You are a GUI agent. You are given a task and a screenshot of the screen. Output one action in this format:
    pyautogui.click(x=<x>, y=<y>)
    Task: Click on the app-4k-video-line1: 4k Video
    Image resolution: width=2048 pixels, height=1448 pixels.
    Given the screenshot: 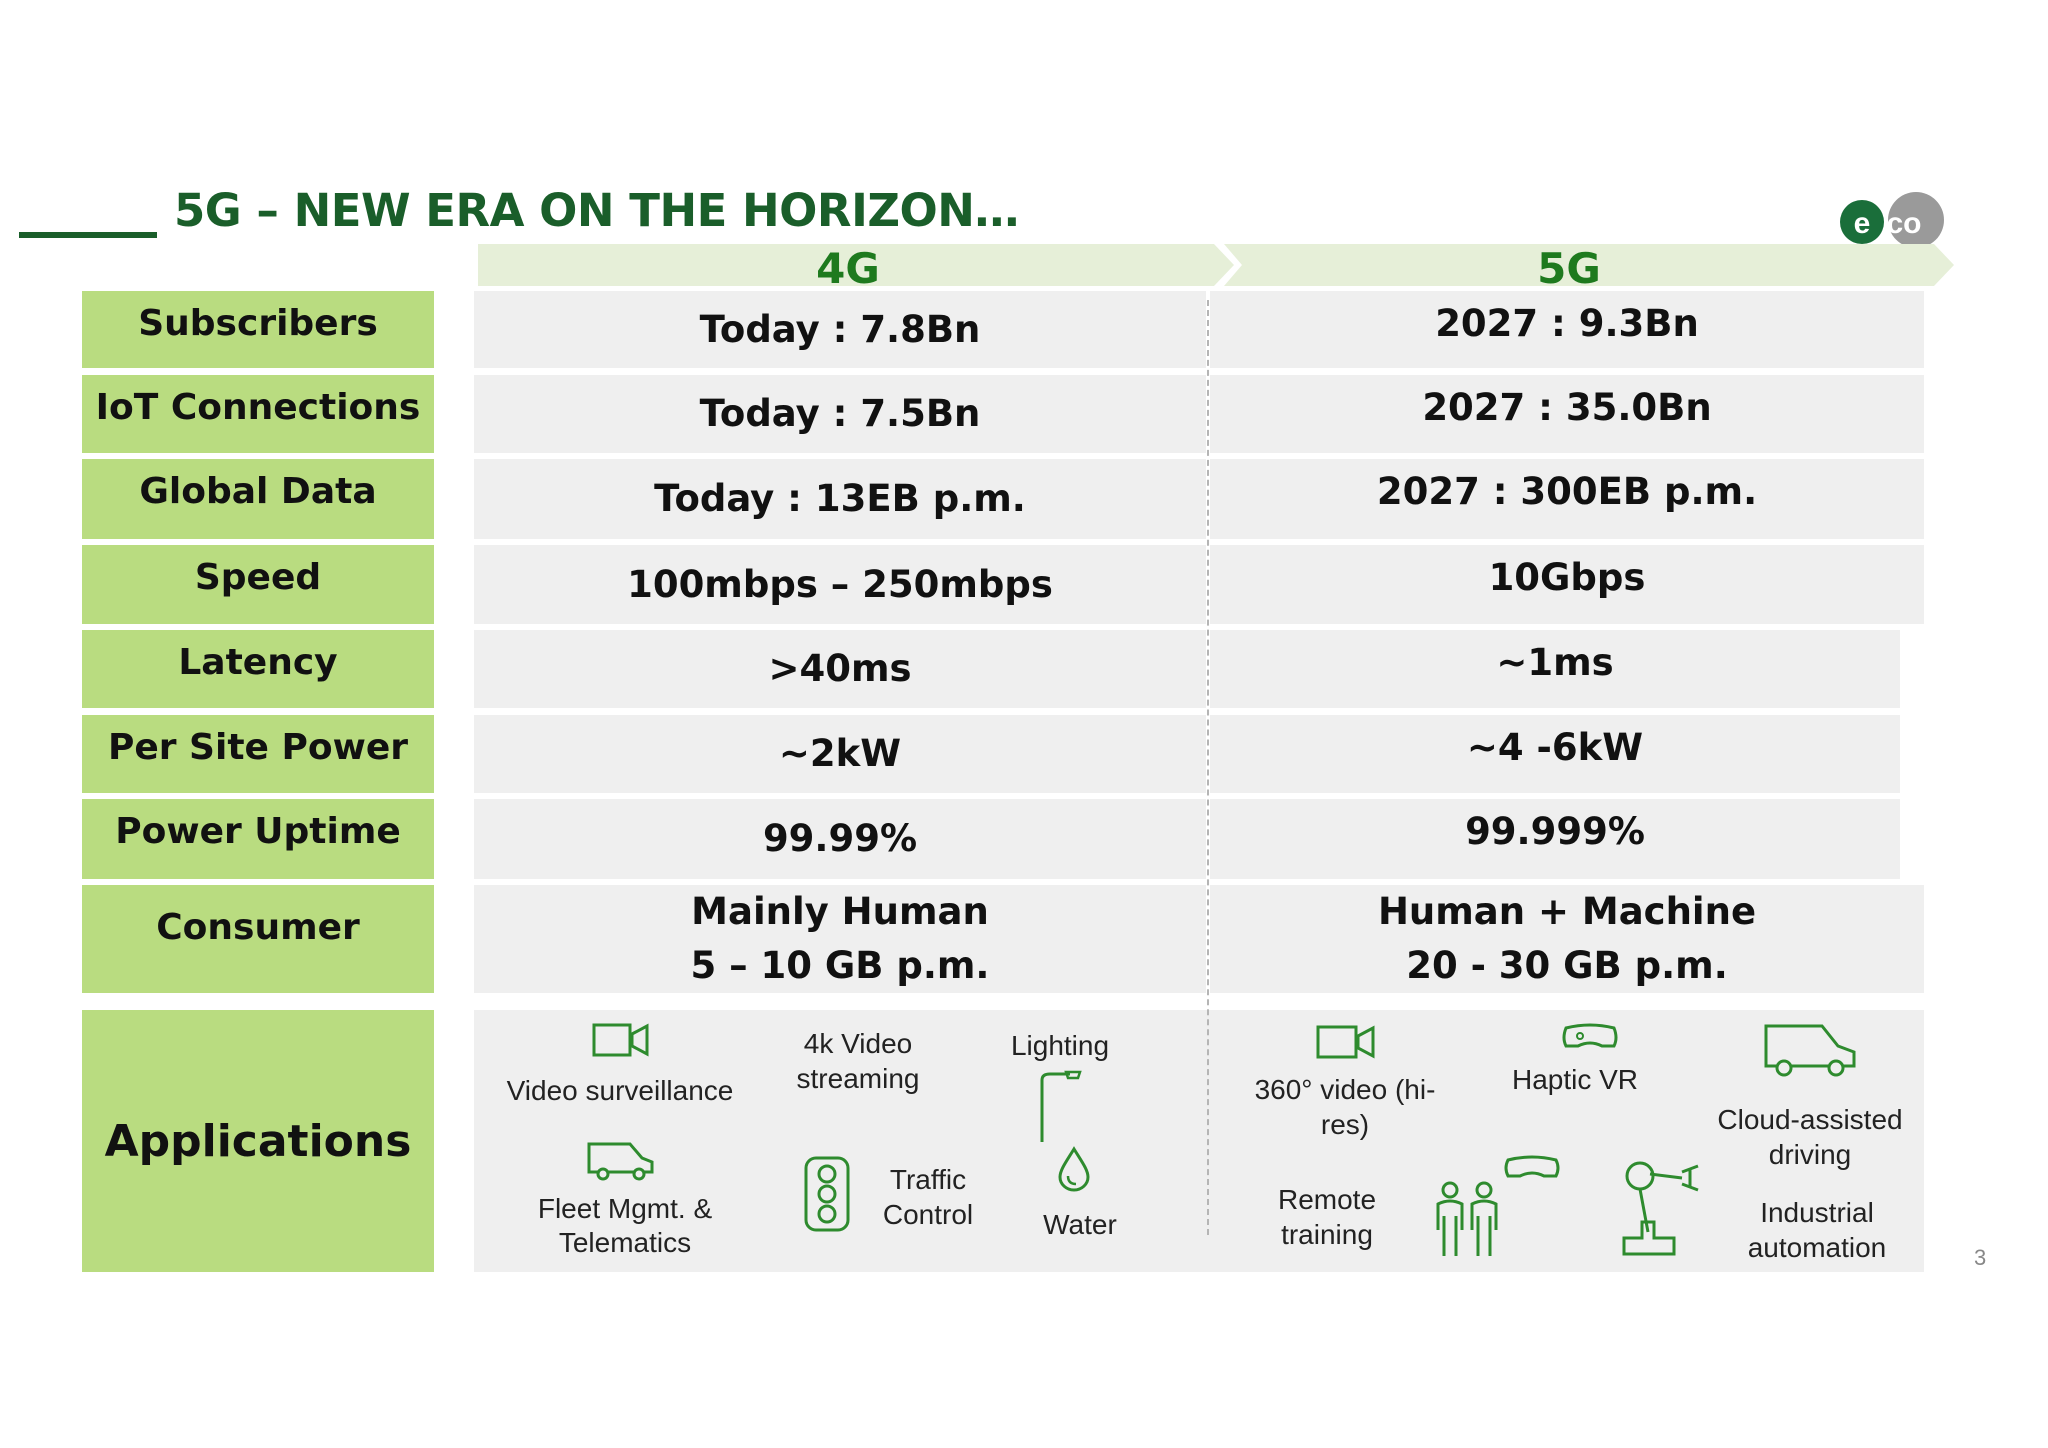 What is the action you would take?
    pyautogui.click(x=858, y=1043)
    